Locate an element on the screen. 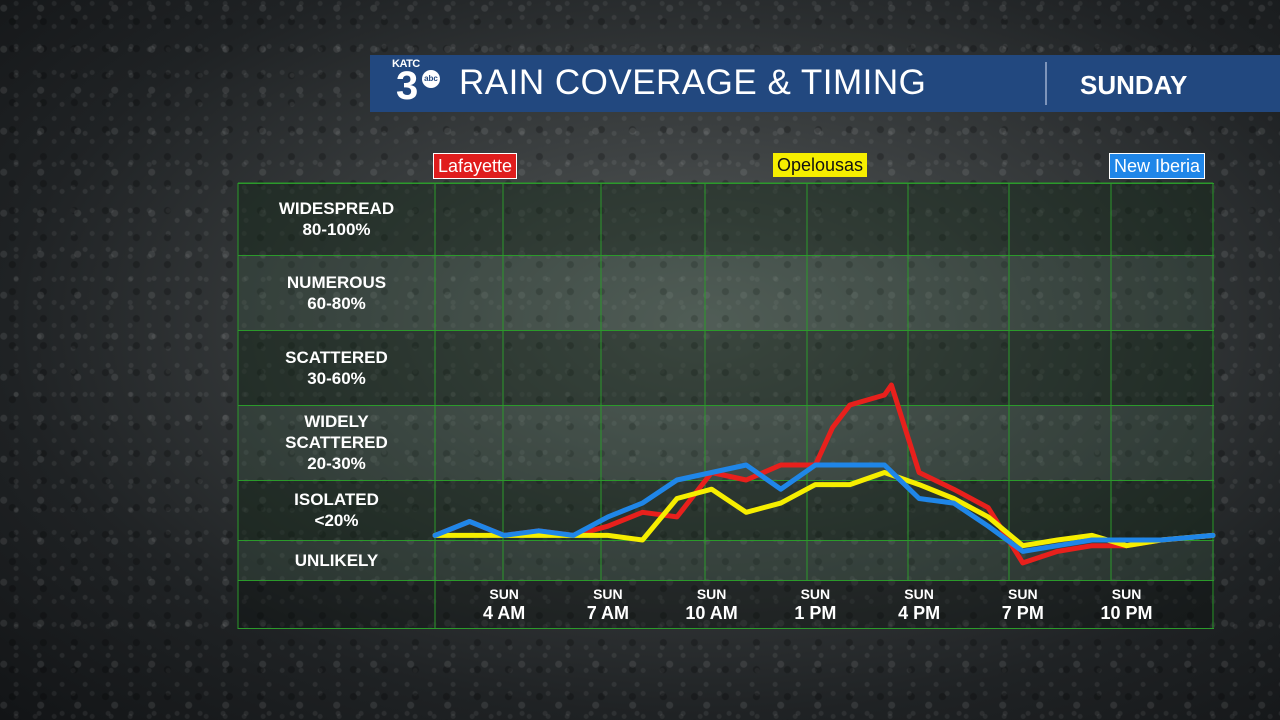 This screenshot has width=1280, height=720. y-label-range: 30-60% is located at coordinates (336, 378).